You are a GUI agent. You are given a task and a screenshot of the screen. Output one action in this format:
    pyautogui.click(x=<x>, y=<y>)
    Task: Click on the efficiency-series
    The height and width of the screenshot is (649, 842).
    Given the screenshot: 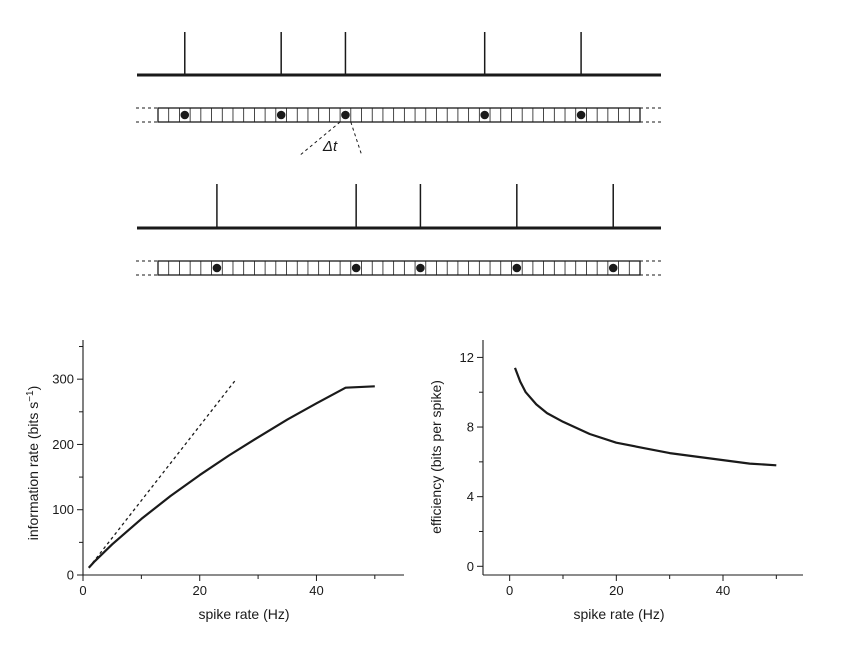 What is the action you would take?
    pyautogui.click(x=645, y=417)
    